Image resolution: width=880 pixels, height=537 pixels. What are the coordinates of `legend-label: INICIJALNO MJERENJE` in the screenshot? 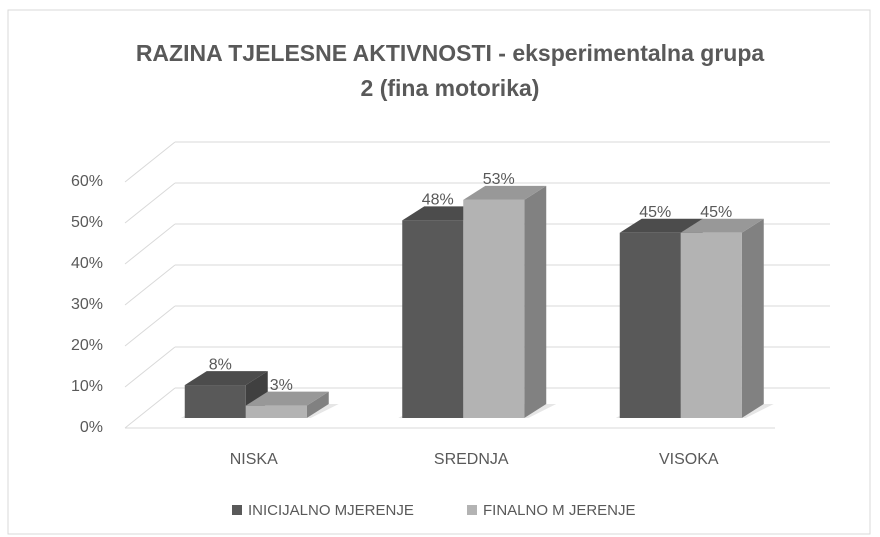 It's located at (331, 510).